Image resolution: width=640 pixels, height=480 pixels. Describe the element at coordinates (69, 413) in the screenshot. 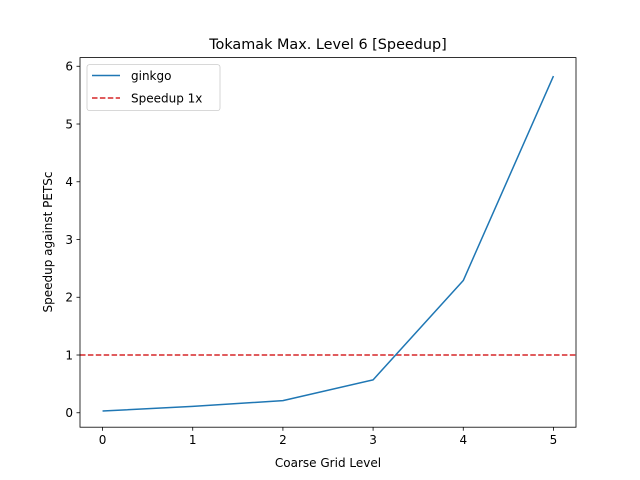

I see `y-tick-label: 0` at that location.